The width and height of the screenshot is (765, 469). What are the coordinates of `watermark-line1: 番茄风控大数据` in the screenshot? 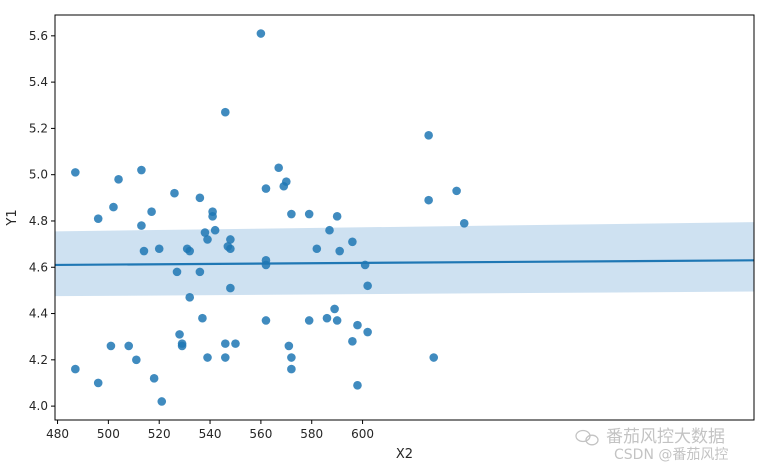 It's located at (665, 437).